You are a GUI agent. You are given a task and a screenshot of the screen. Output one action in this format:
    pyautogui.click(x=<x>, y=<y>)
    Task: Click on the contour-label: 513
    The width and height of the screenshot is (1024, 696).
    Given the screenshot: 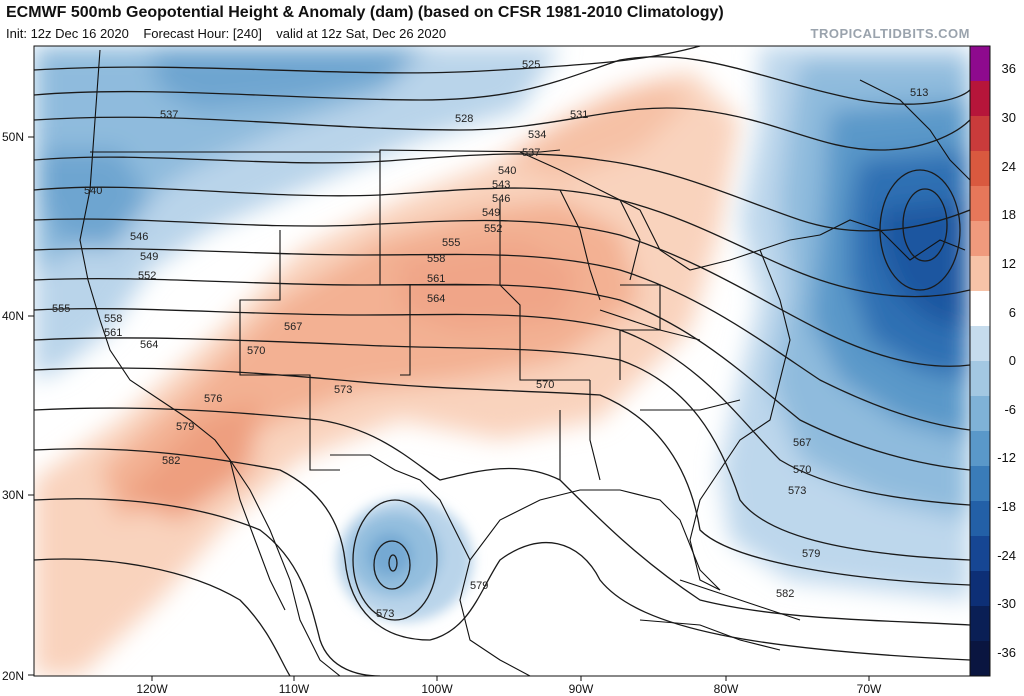 What is the action you would take?
    pyautogui.click(x=919, y=93)
    